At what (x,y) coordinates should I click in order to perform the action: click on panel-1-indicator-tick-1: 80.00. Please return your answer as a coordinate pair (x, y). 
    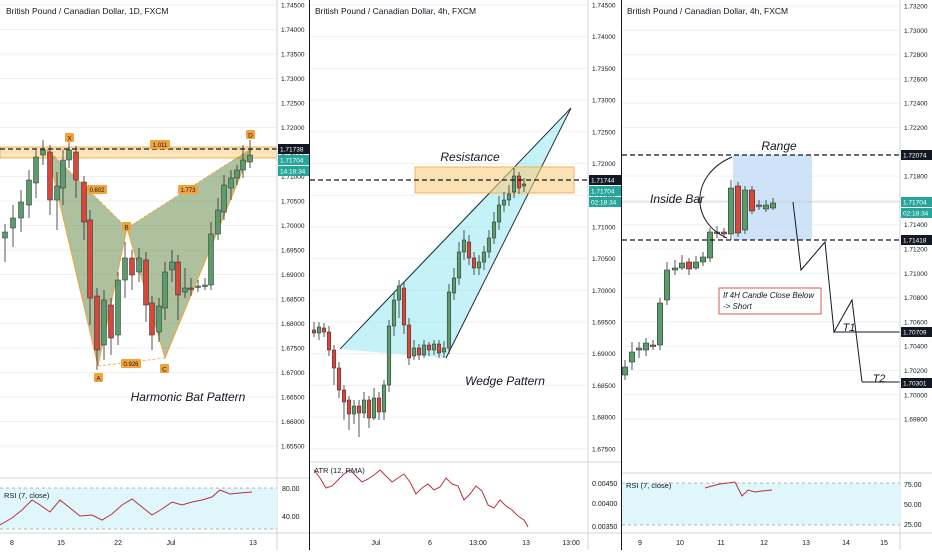
    Looking at the image, I should click on (291, 489).